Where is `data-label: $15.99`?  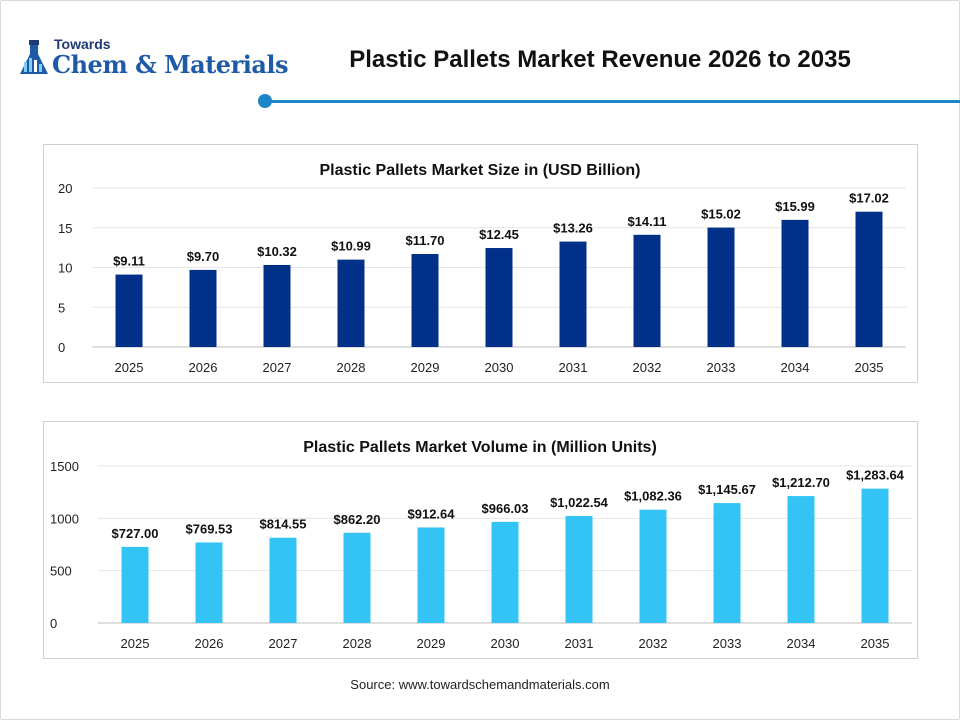
data-label: $15.99 is located at coordinates (795, 206).